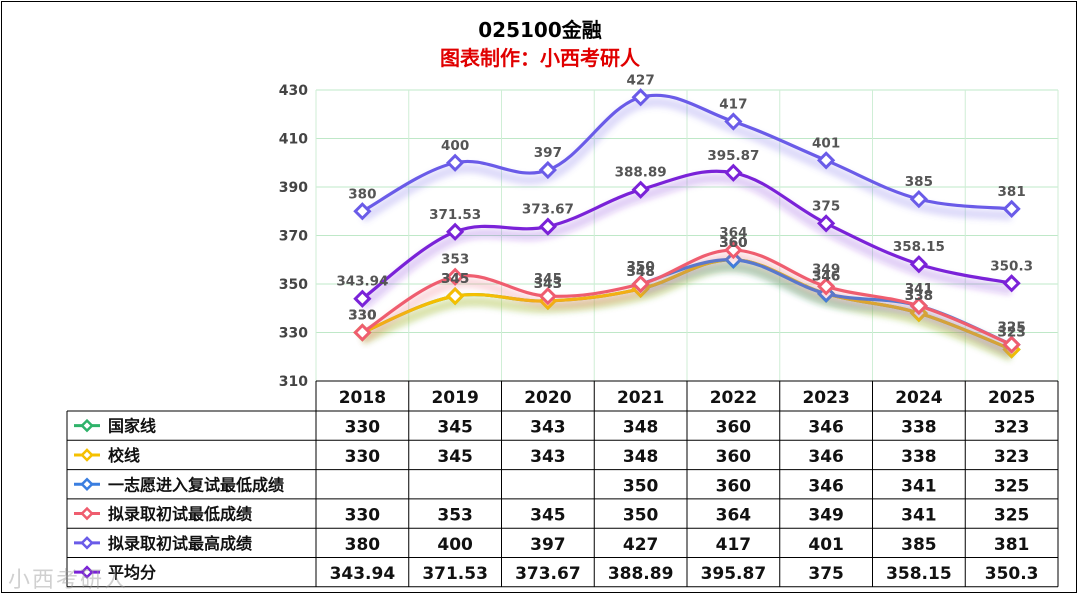 Image resolution: width=1080 pixels, height=596 pixels. I want to click on table-cell: 358.15, so click(919, 574).